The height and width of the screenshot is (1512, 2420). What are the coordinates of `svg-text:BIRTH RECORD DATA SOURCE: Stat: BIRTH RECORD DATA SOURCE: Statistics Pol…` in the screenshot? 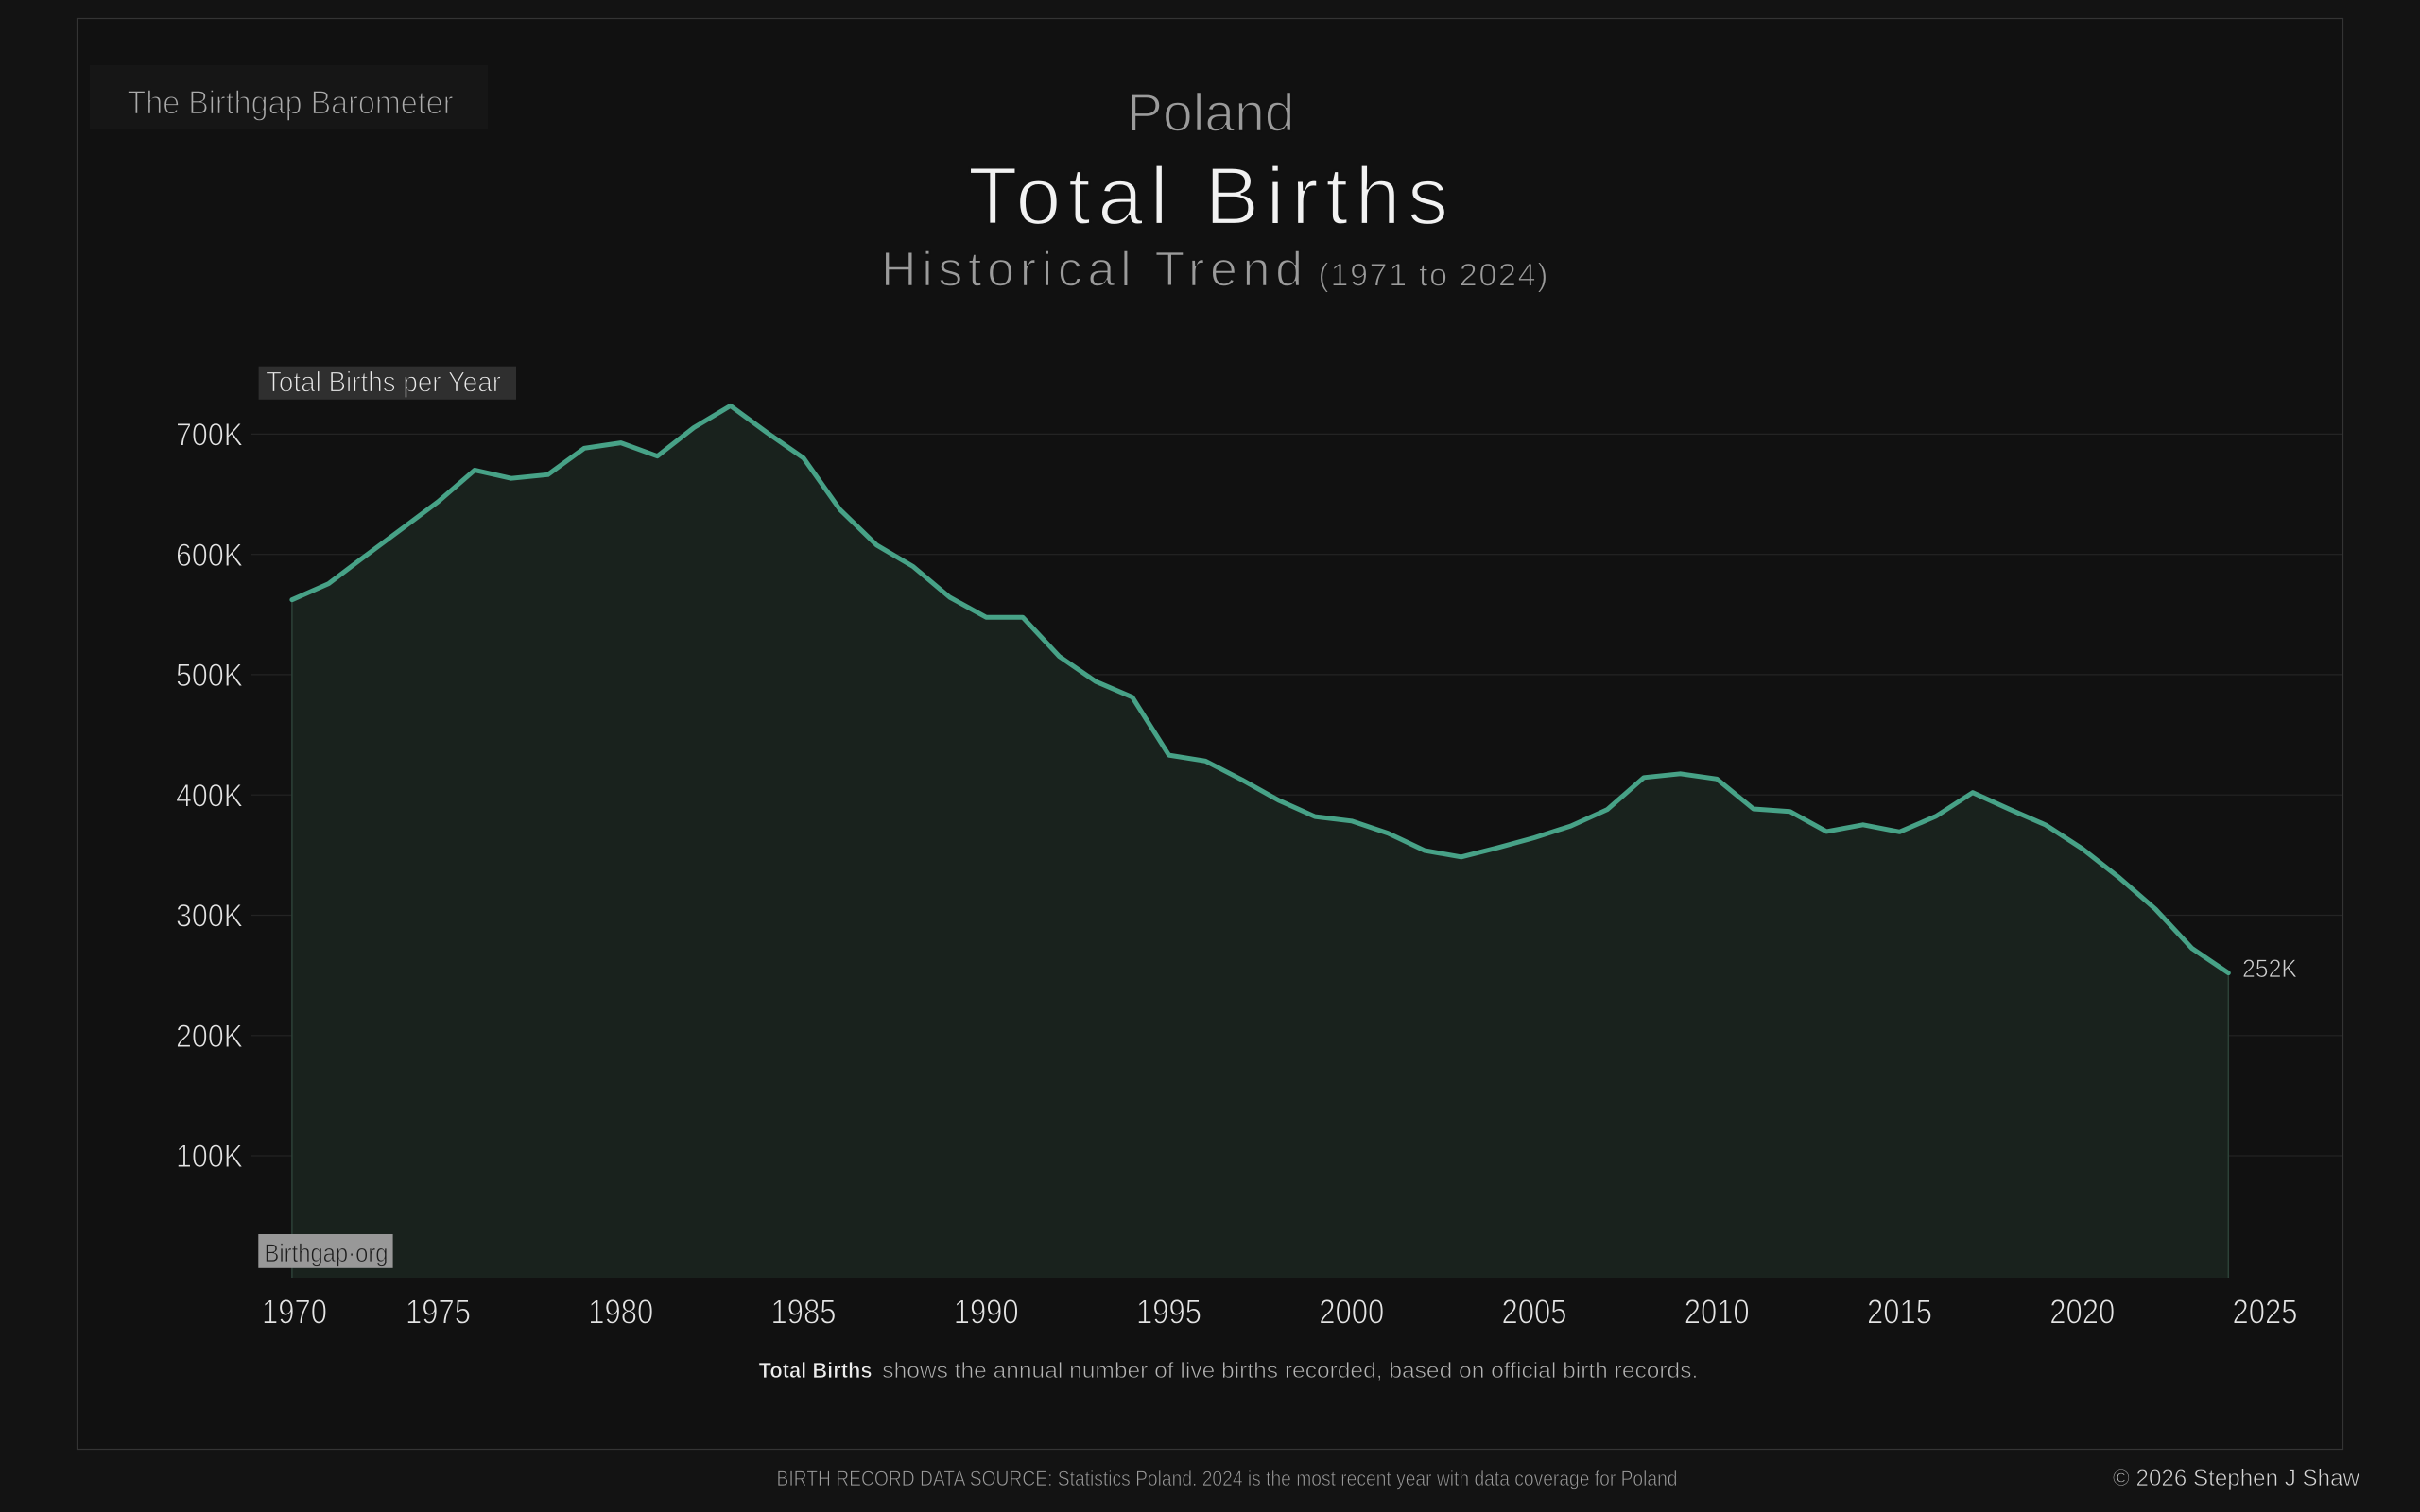 It's located at (1227, 1478).